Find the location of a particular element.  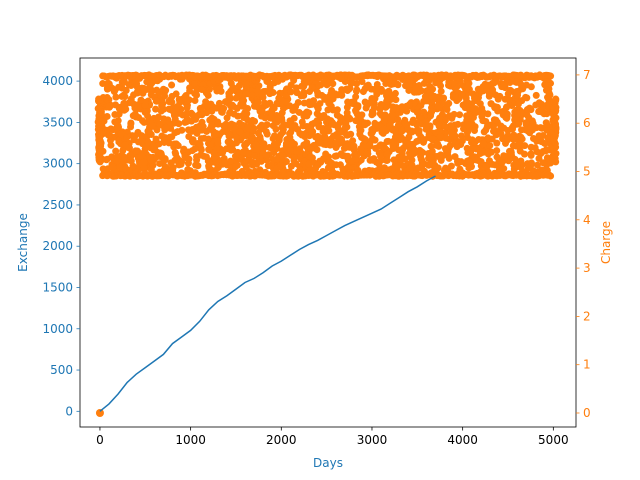

right-y-tick-label: 6 is located at coordinates (587, 123).